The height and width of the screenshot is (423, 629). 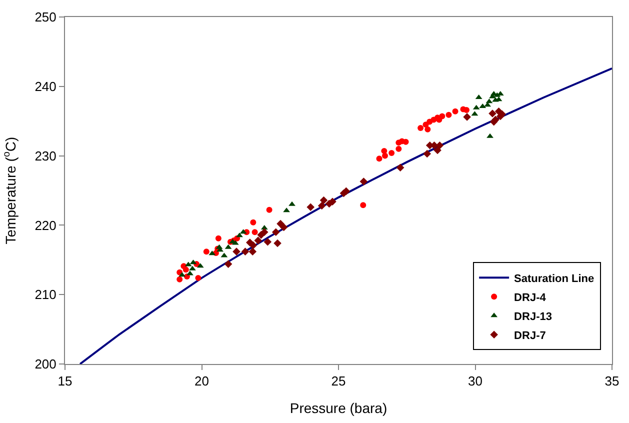 I want to click on x-tick-label: 15, so click(x=65, y=381).